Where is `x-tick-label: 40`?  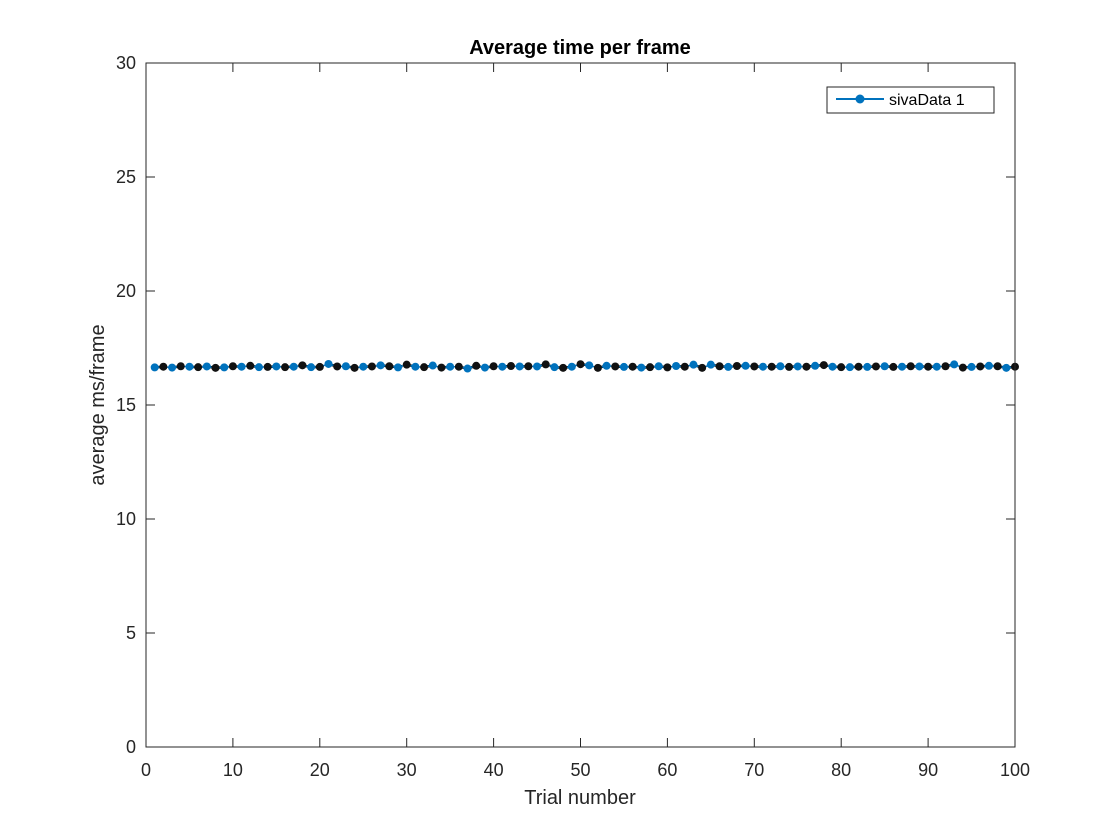
x-tick-label: 40 is located at coordinates (494, 770).